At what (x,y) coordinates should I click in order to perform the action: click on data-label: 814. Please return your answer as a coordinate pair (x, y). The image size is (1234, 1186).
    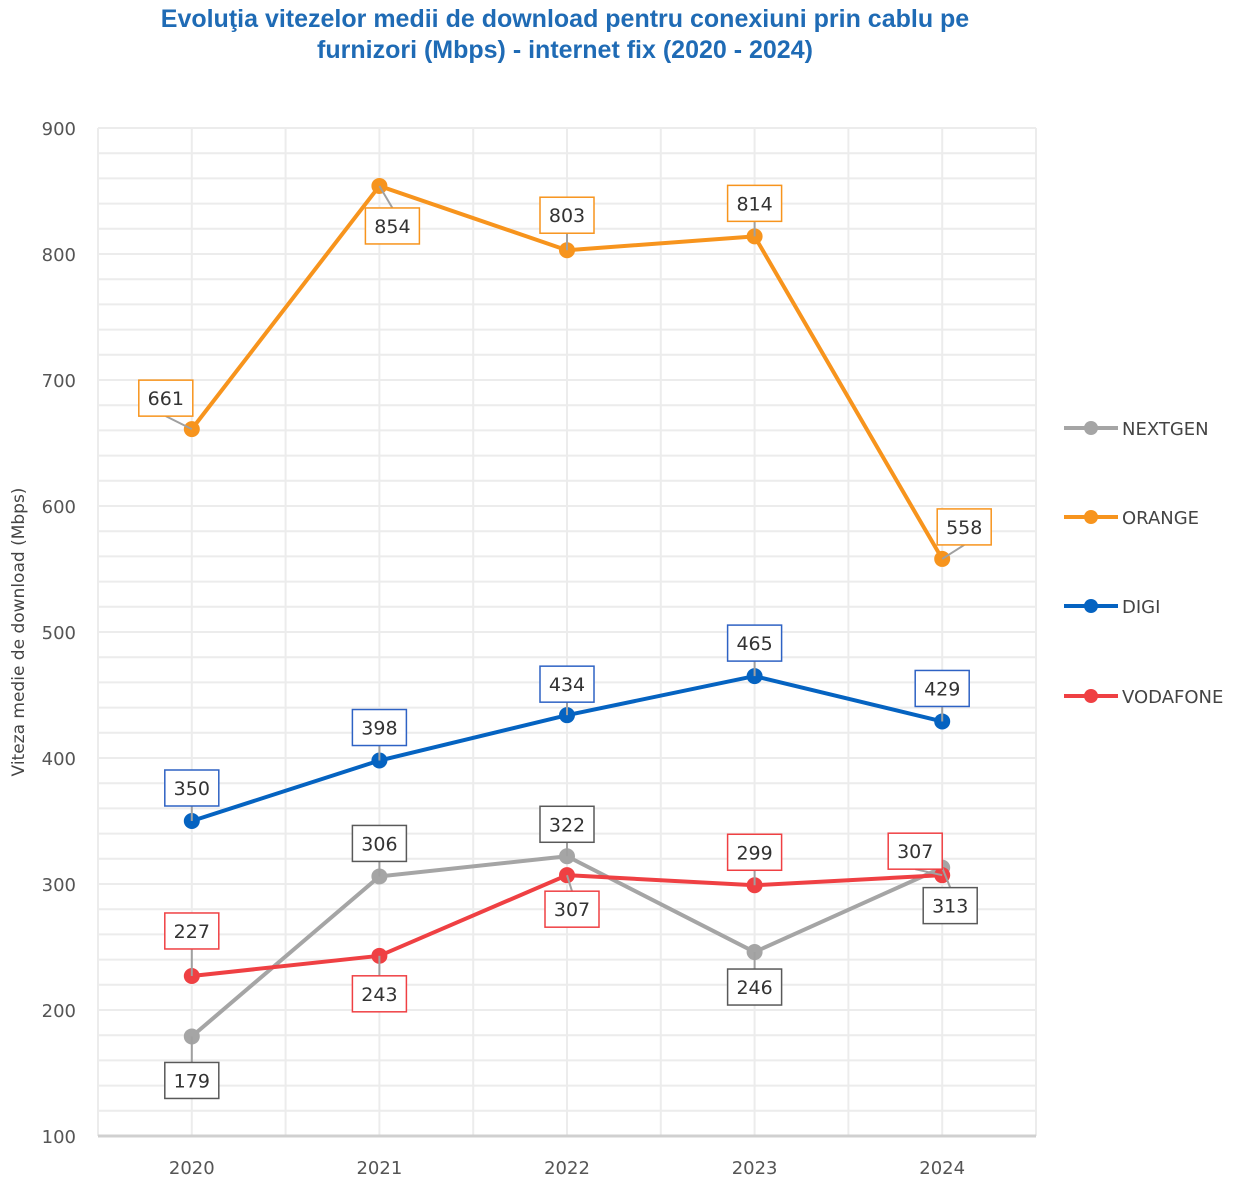
    Looking at the image, I should click on (754, 204).